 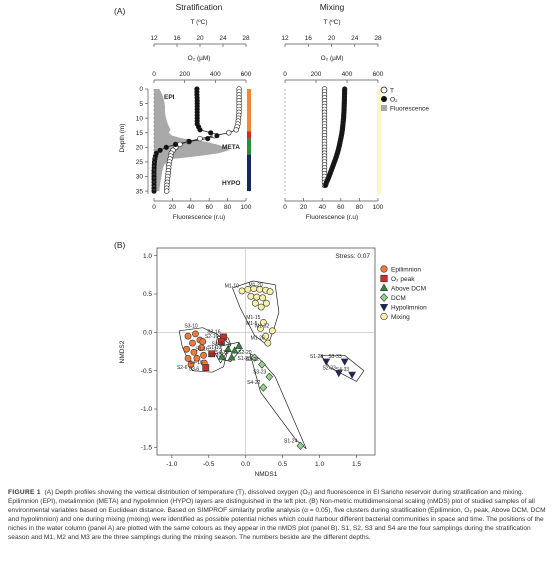 What do you see at coordinates (120, 11) in the screenshot?
I see `panel-a-label: (A)` at bounding box center [120, 11].